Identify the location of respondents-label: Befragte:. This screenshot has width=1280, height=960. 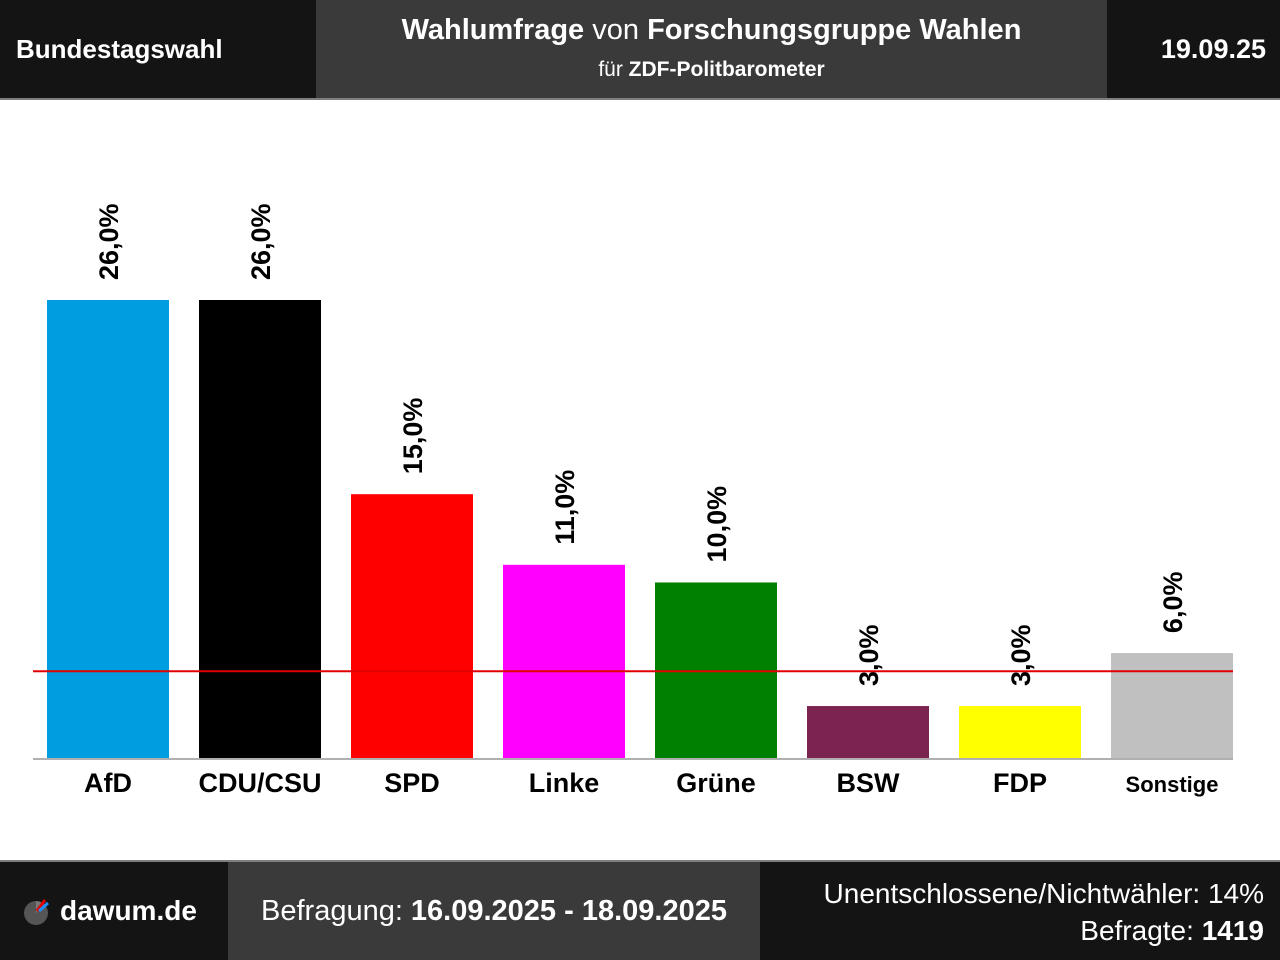
(1137, 930).